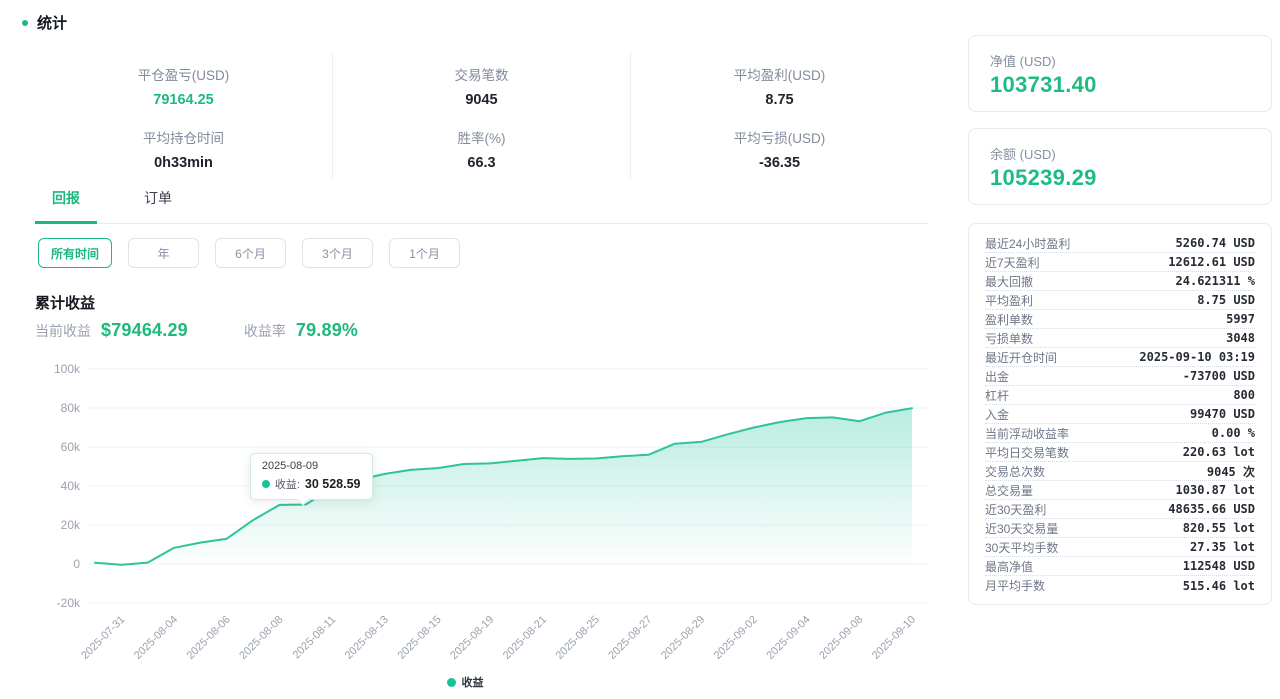  Describe the element at coordinates (1218, 528) in the screenshot. I see `stat-row-value: 820.55 lot` at that location.